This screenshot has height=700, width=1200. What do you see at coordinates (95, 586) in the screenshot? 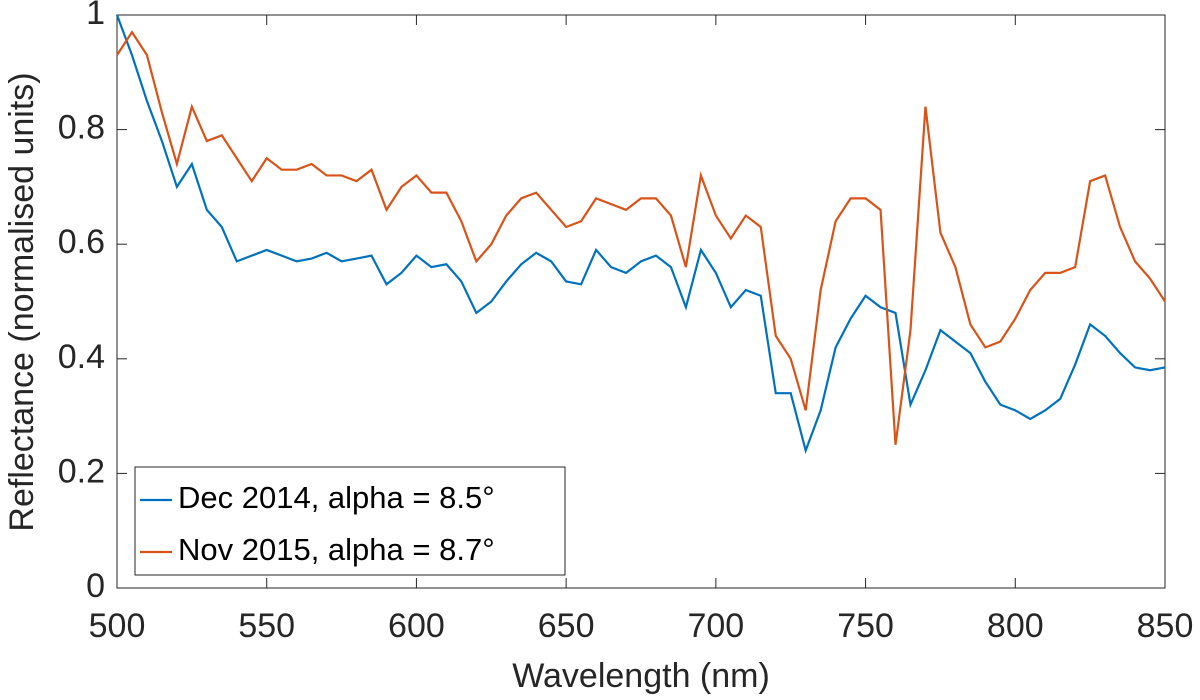
I see `y-tick-label: 0` at bounding box center [95, 586].